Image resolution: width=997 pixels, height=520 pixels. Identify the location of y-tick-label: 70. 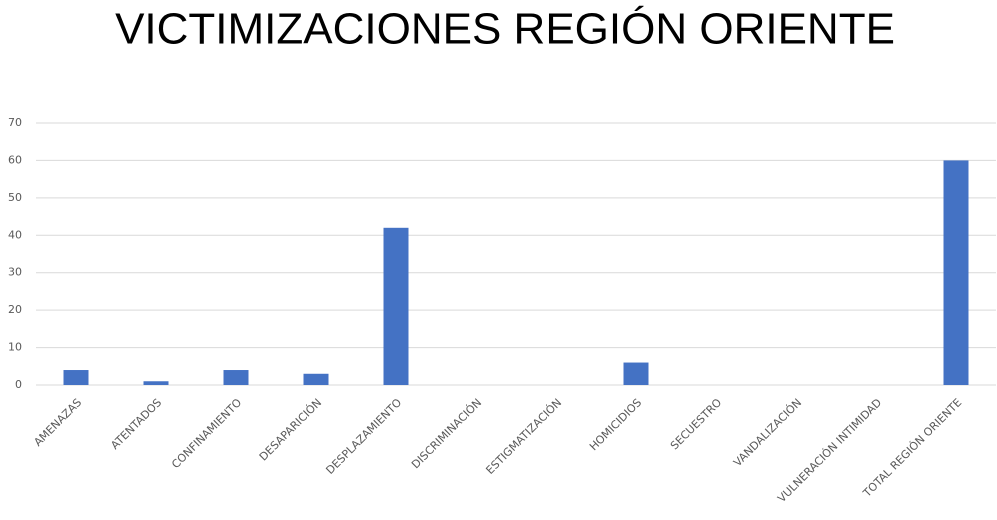
(15, 122).